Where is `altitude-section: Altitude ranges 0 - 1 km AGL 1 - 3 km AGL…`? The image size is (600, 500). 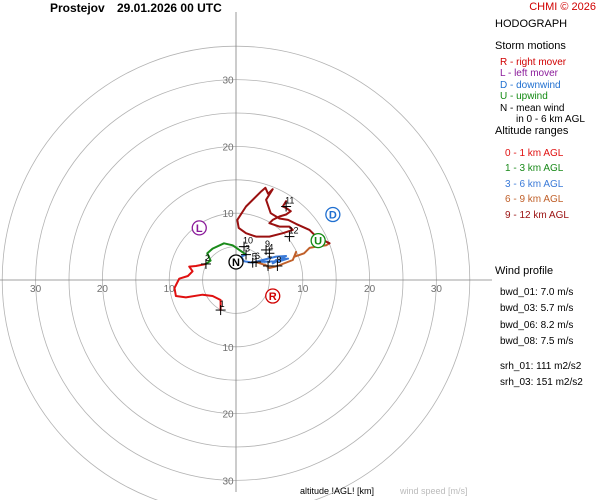
altitude-section: Altitude ranges 0 - 1 km AGL 1 - 3 km AGL… is located at coordinates (532, 174).